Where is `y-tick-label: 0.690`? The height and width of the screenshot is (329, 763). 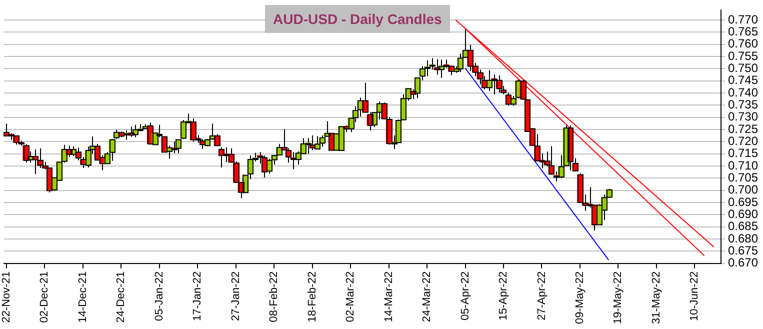
y-tick-label: 0.690 is located at coordinates (743, 214).